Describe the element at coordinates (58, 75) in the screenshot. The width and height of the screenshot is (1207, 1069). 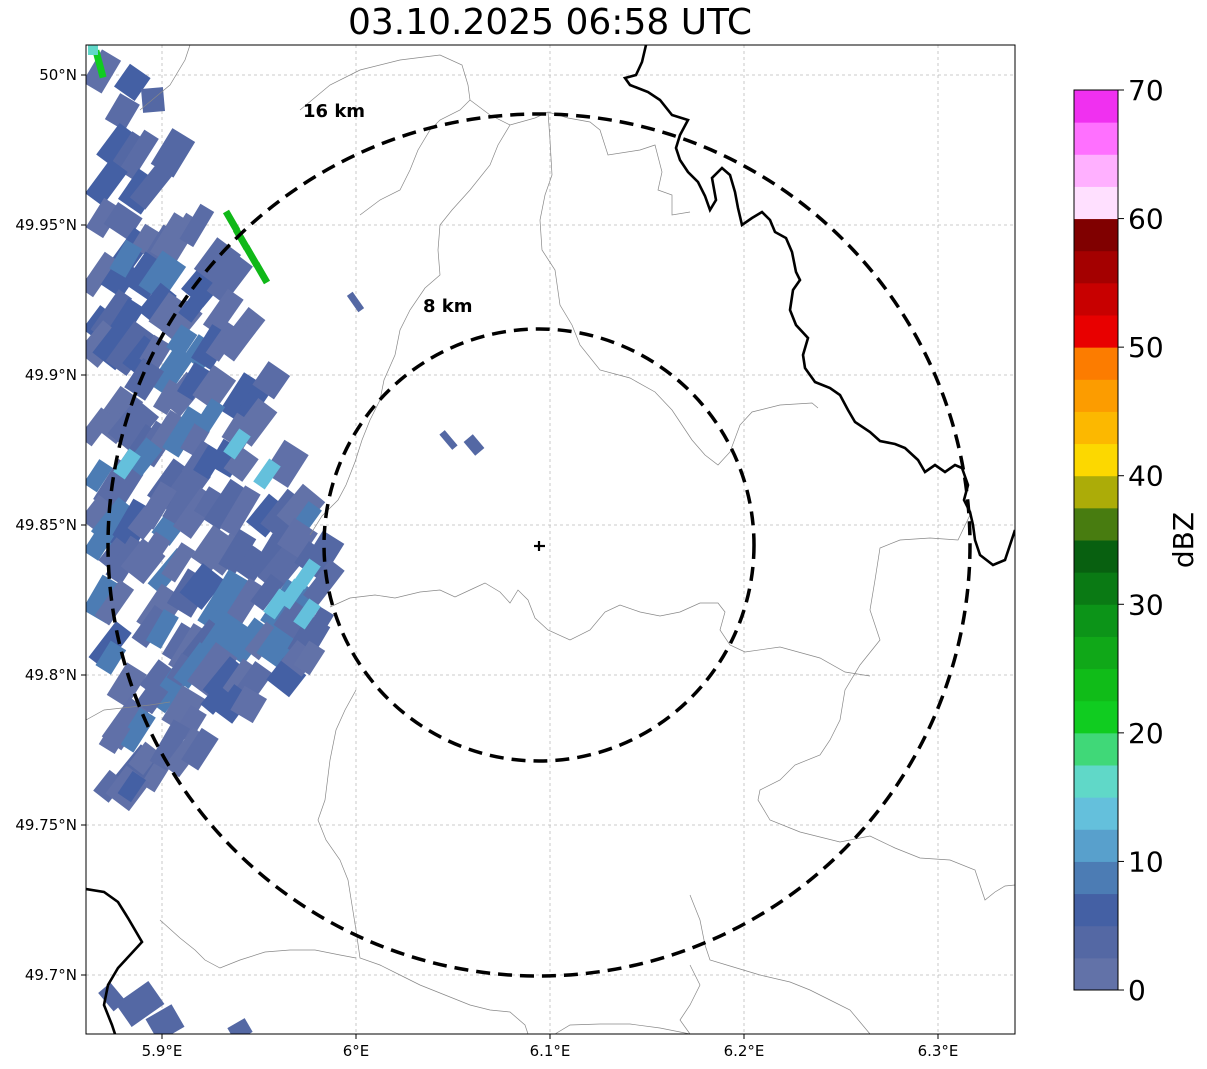
I see `y-tick-label: 50°N` at that location.